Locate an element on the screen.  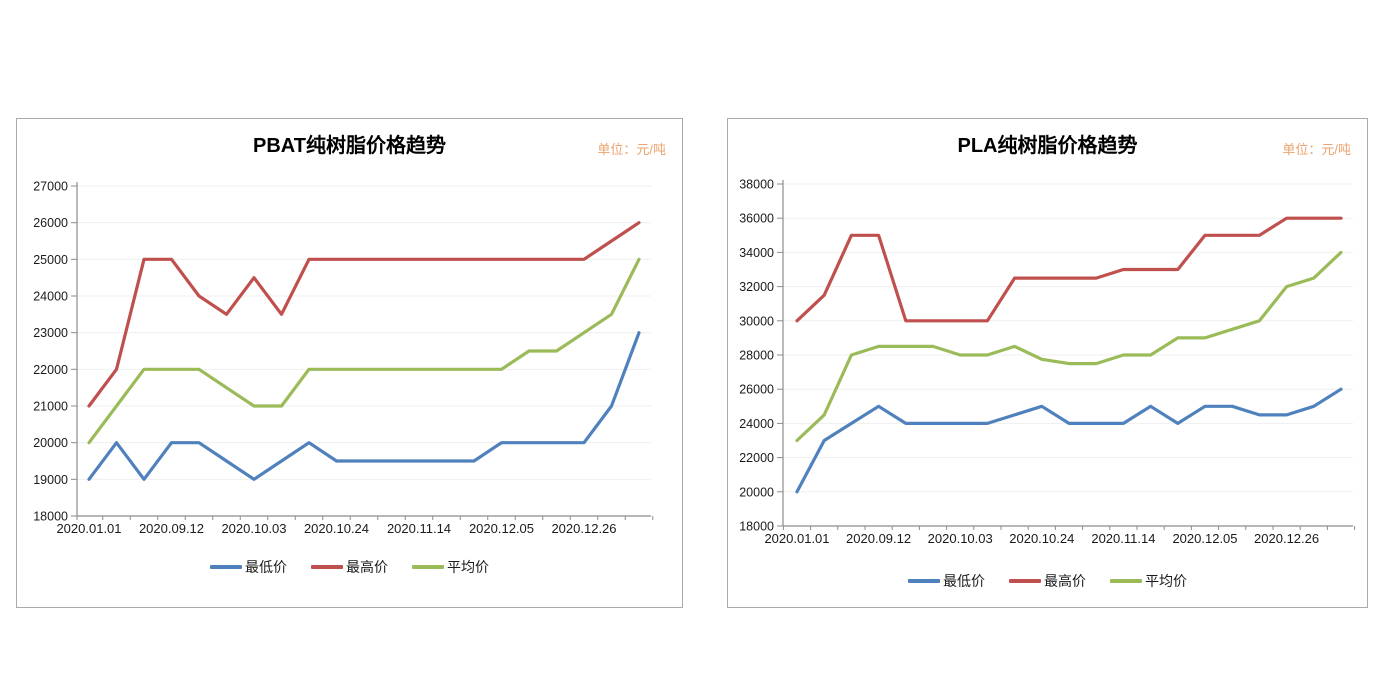
y-tick-label: 28000 is located at coordinates (756, 356).